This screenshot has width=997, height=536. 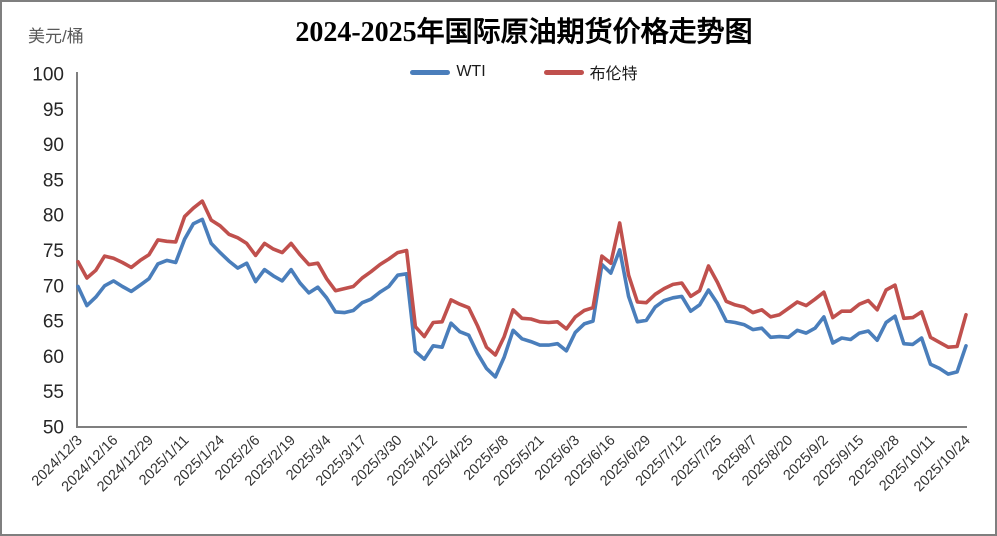 What do you see at coordinates (53, 357) in the screenshot?
I see `y-tick-label: 60` at bounding box center [53, 357].